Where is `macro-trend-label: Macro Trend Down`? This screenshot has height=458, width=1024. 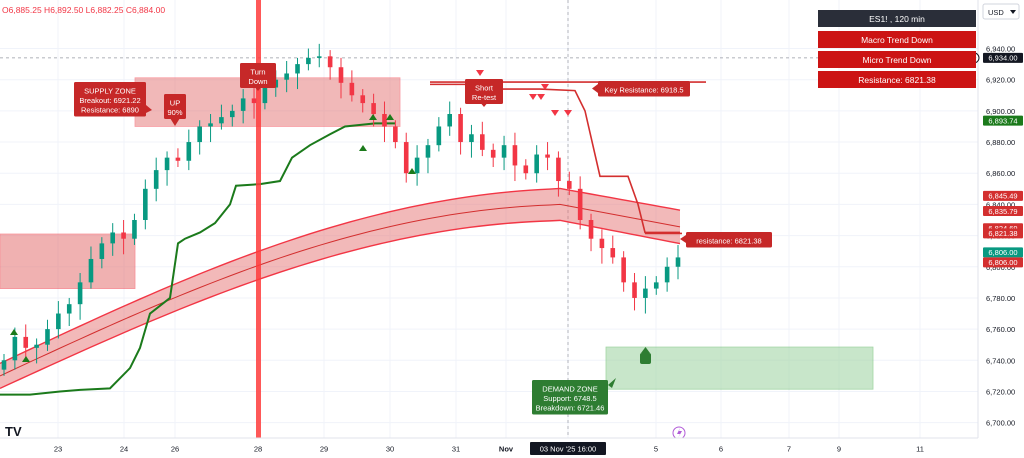
macro-trend-label: Macro Trend Down is located at coordinates (897, 40).